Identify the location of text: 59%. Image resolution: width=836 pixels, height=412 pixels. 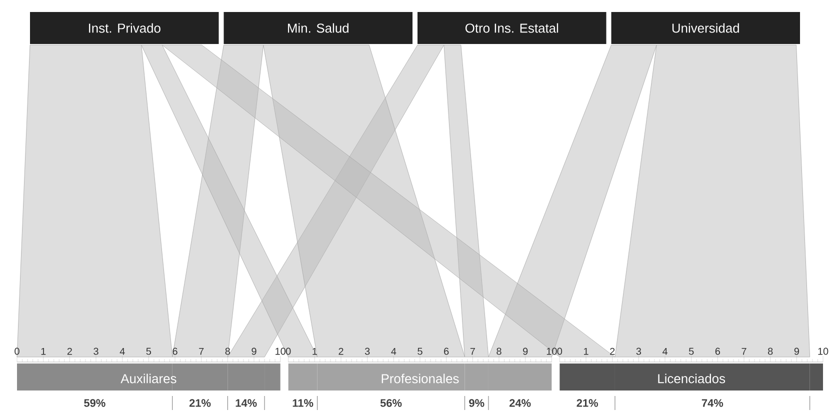
(95, 403).